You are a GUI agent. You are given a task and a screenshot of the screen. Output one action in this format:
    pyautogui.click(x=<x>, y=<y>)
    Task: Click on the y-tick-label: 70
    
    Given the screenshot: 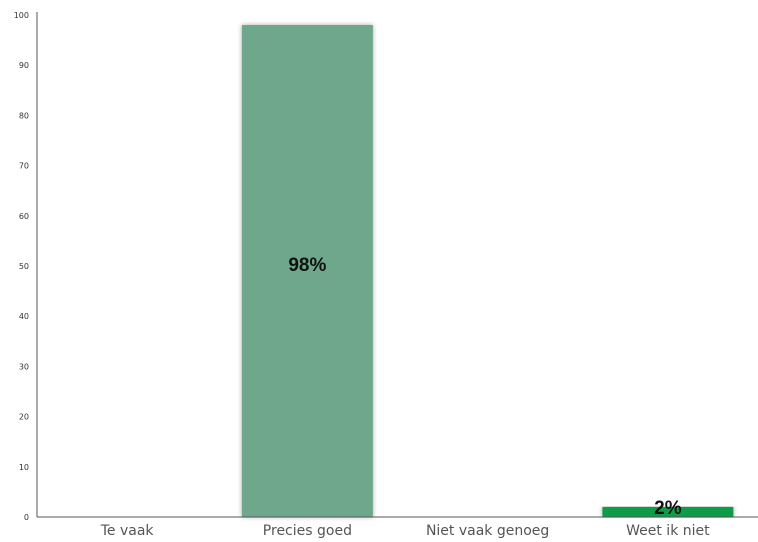 What is the action you would take?
    pyautogui.click(x=24, y=166)
    